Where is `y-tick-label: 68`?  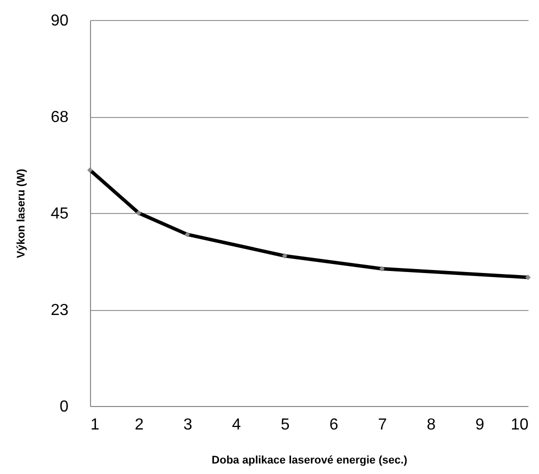 y-tick-label: 68 is located at coordinates (59, 117).